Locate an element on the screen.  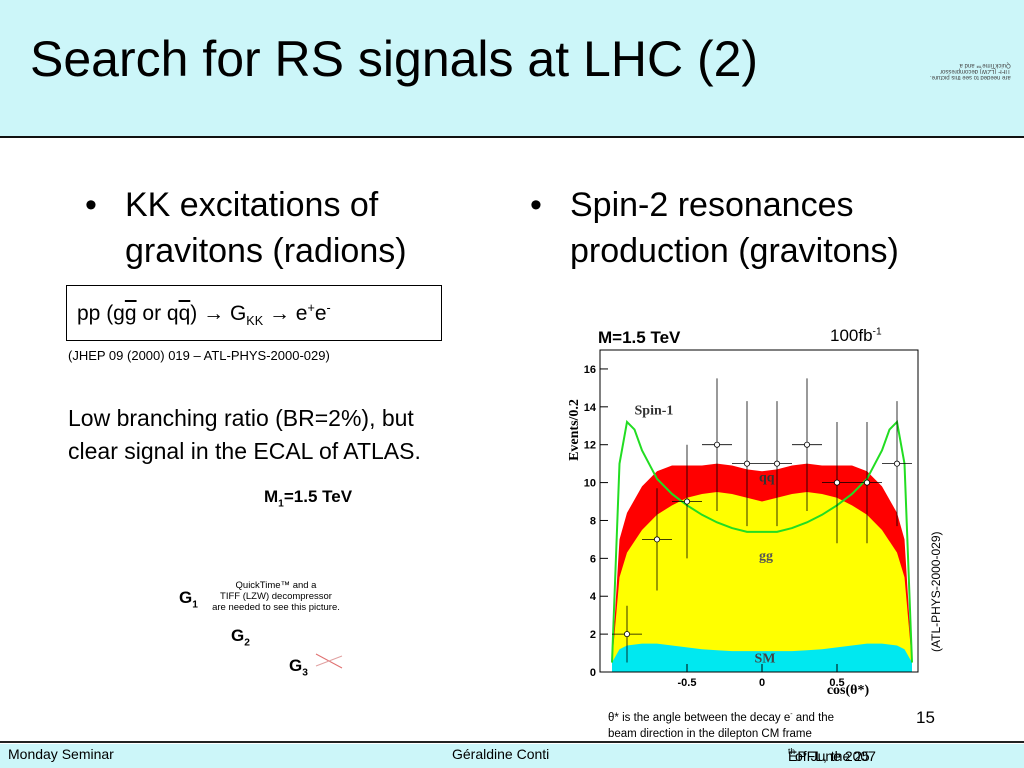
bullet-text-line2: gravitons (radions) is located at coordinates (266, 251).